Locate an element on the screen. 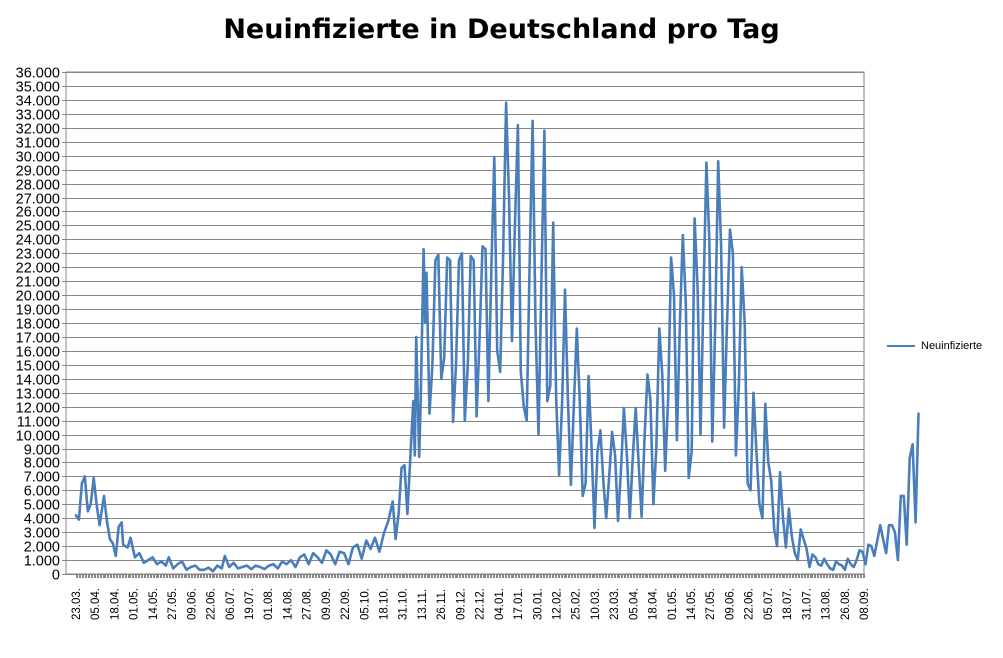  y-tick-label: 16.000 is located at coordinates (38, 353).